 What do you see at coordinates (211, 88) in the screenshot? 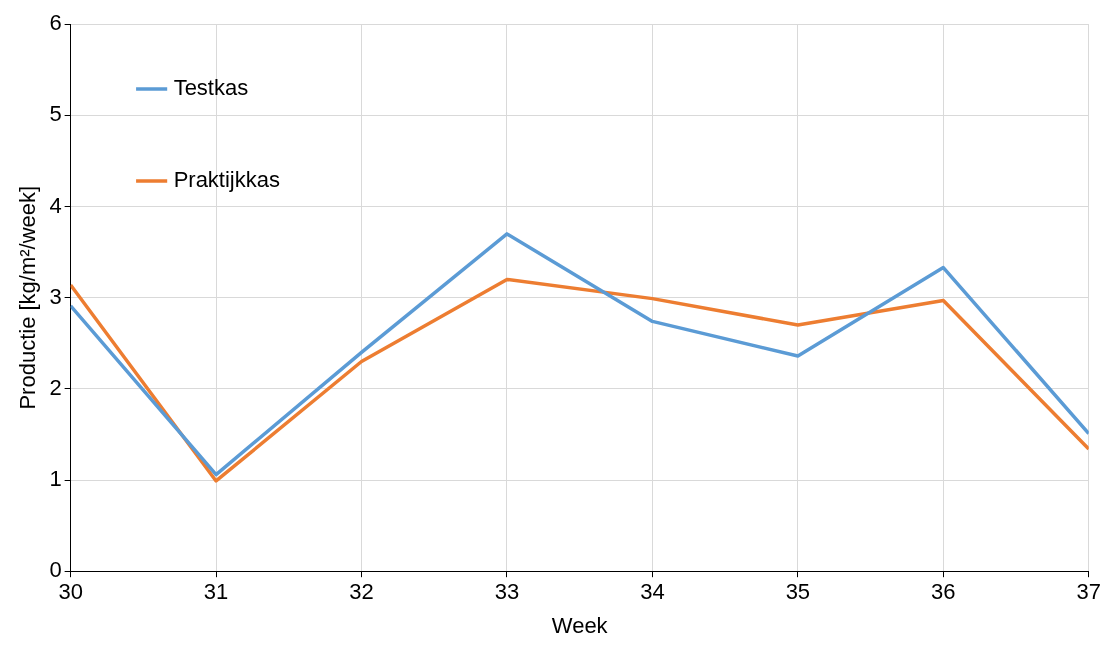
I see `legend-label: Testkas` at bounding box center [211, 88].